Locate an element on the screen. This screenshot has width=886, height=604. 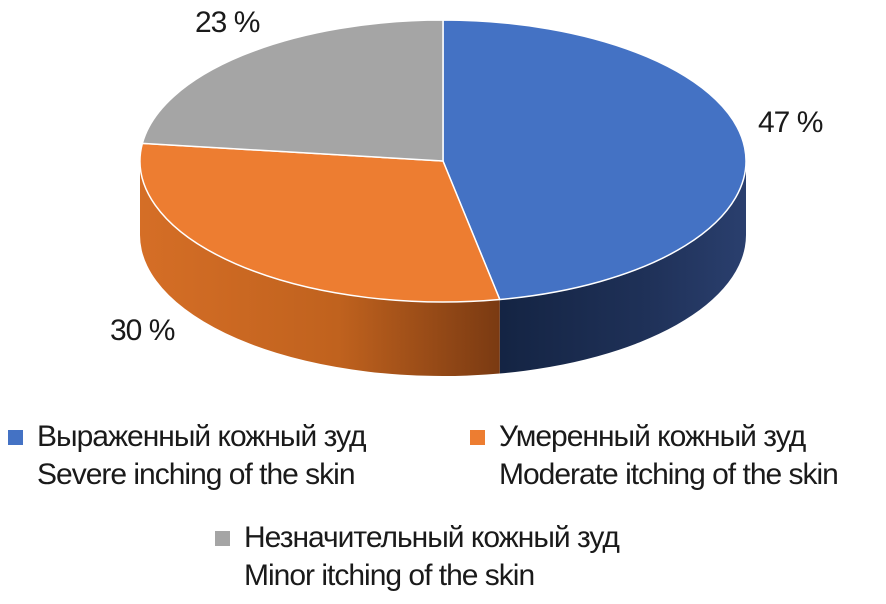
legend-label-severe-ru: Выраженный кожный зуд is located at coordinates (202, 436).